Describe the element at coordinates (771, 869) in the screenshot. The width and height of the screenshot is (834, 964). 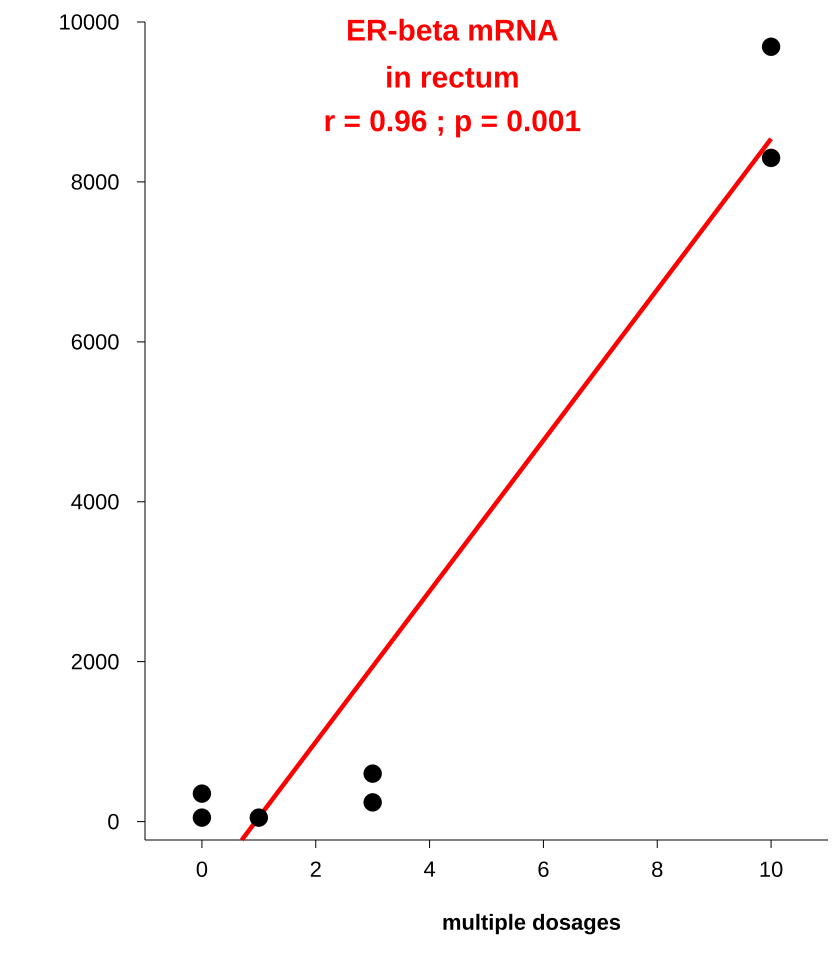
I see `x-tick-label: 10` at that location.